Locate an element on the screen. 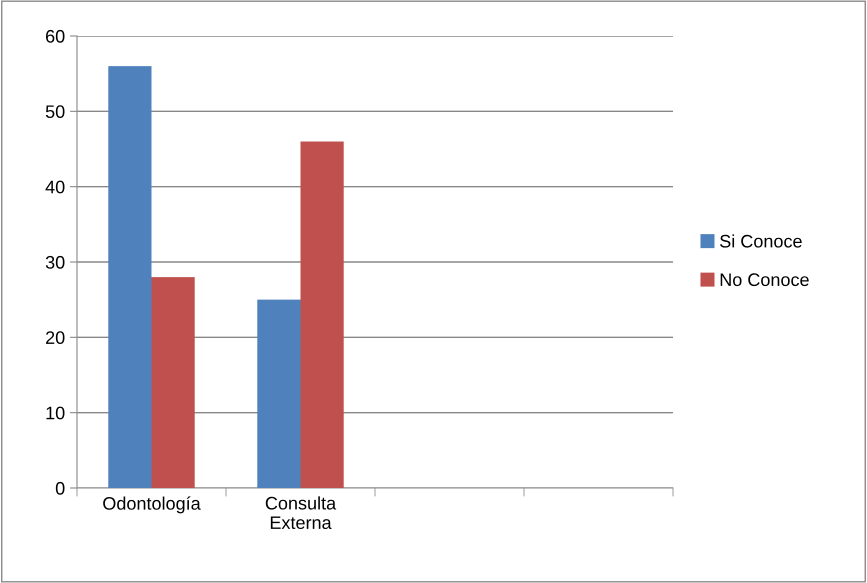  y-tick-label: 40 is located at coordinates (55, 187).